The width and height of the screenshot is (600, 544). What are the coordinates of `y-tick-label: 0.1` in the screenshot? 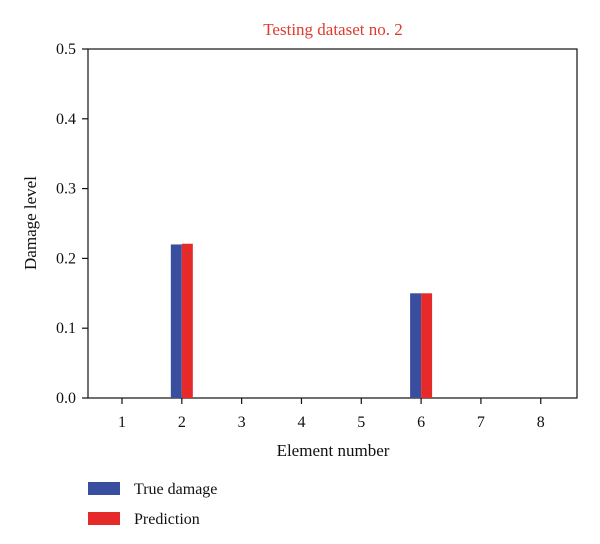 It's located at (66, 328).